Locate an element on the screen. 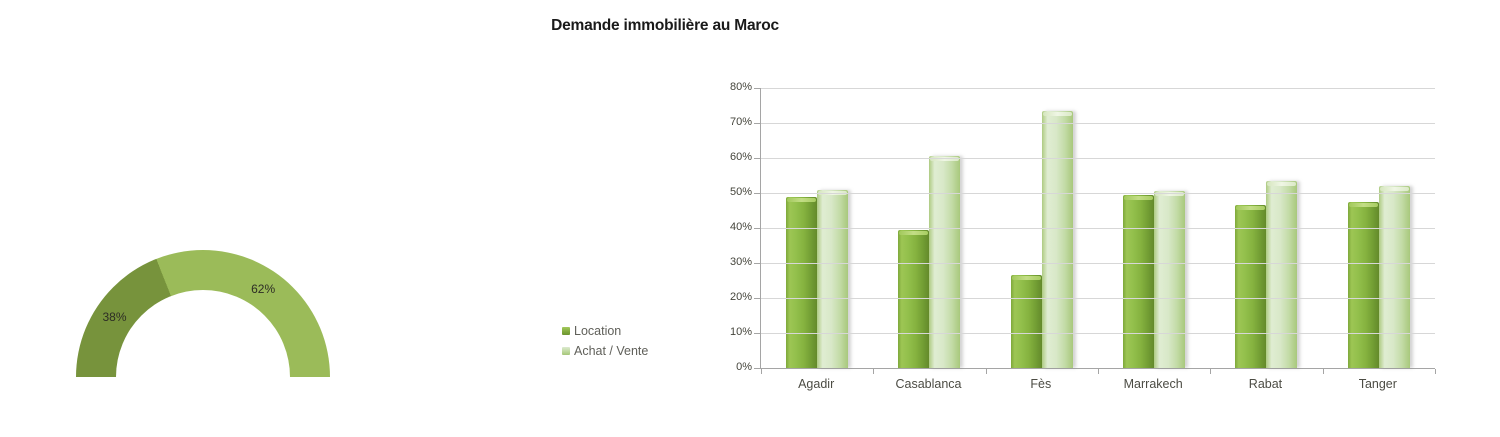  bar-achat-vente-marrakech is located at coordinates (1170, 279).